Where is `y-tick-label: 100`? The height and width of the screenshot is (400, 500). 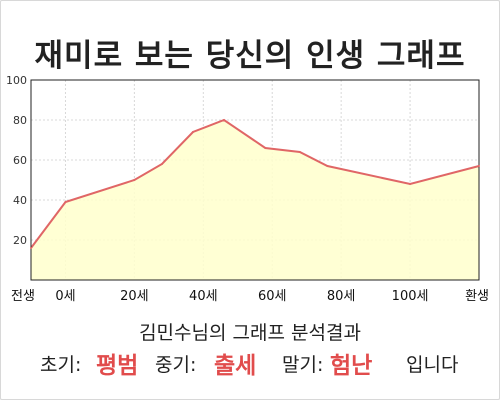 y-tick-label: 100 is located at coordinates (16, 80).